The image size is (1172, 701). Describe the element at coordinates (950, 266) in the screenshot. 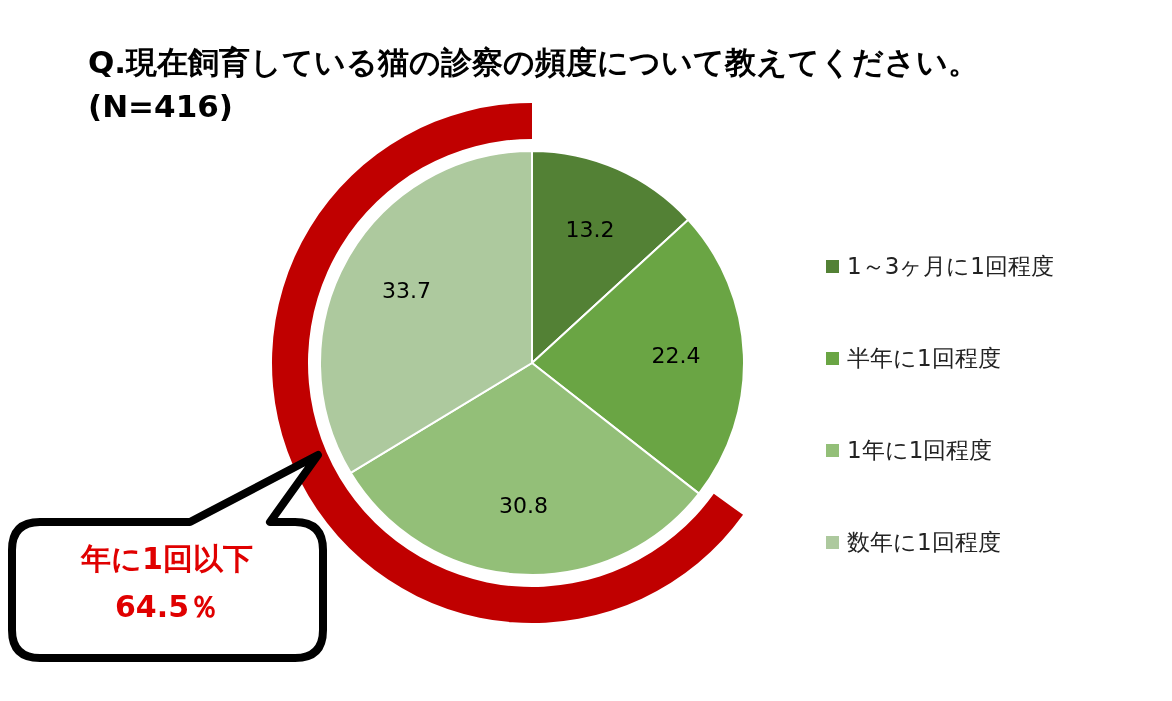

I see `legend-label: 1～3ヶ月に1回程度` at that location.